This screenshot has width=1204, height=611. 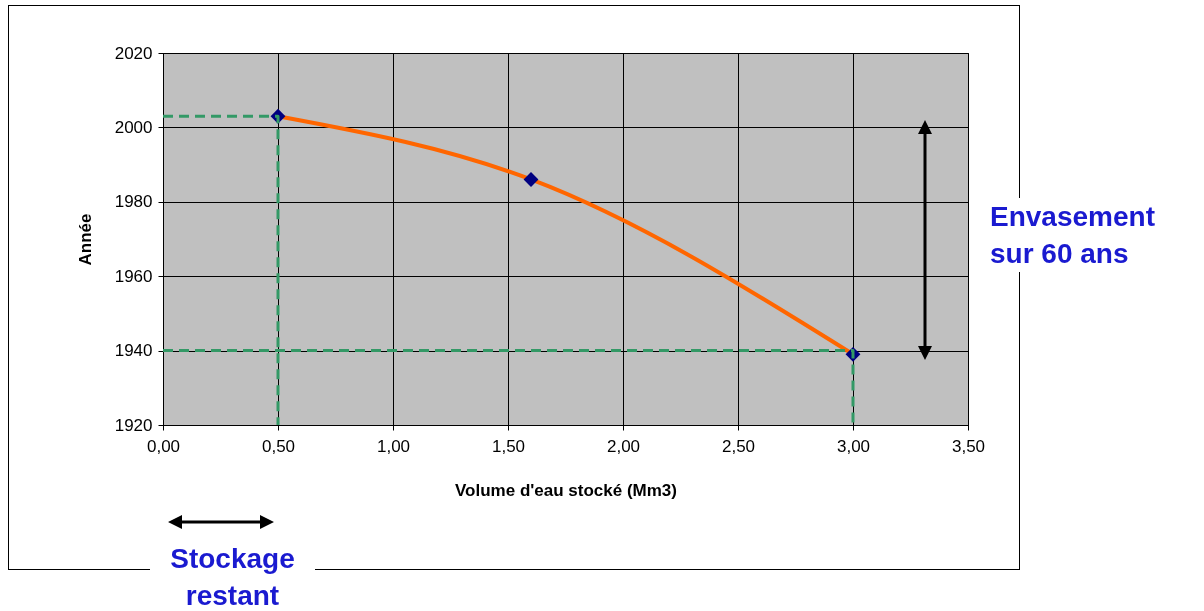 I want to click on x-tick-label: 1,50, so click(x=508, y=446).